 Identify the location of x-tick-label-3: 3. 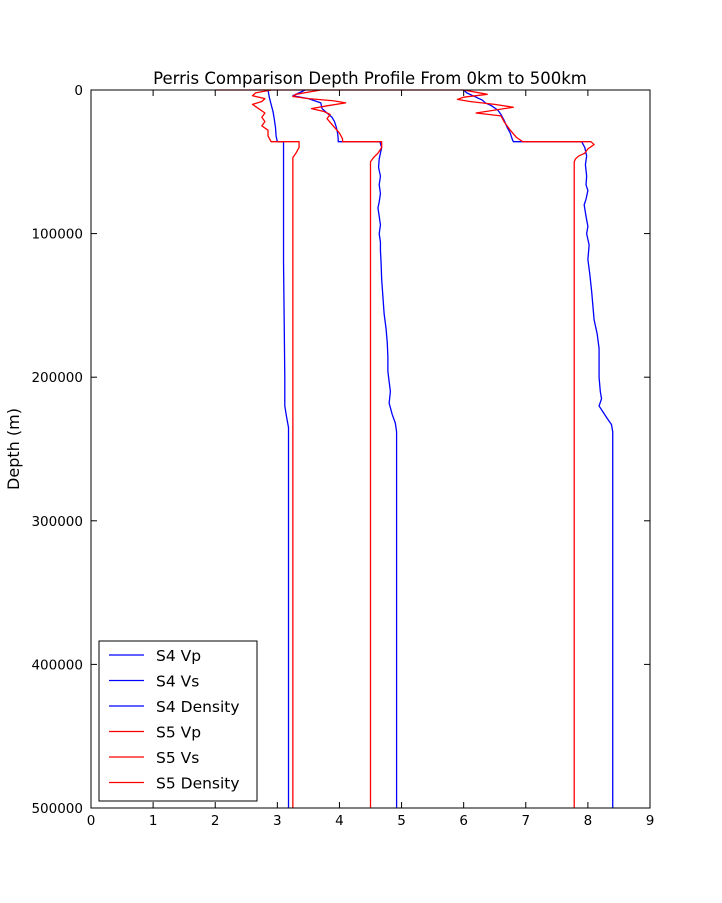
(277, 821).